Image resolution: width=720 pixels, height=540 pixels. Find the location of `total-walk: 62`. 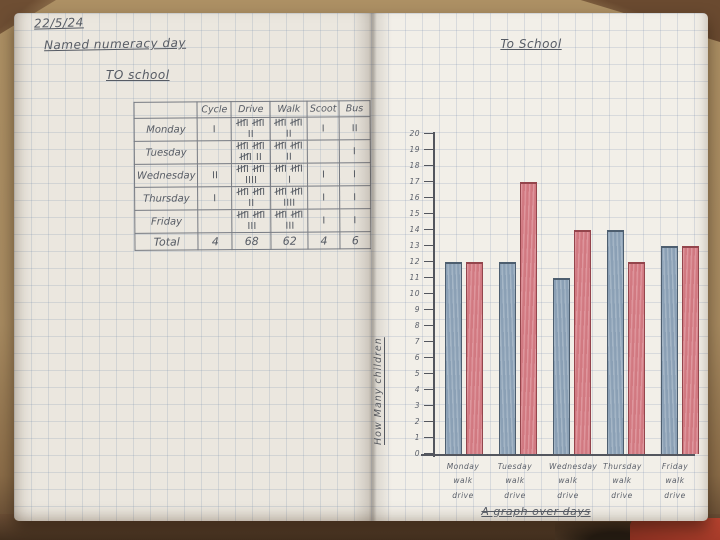

total-walk: 62 is located at coordinates (290, 241).